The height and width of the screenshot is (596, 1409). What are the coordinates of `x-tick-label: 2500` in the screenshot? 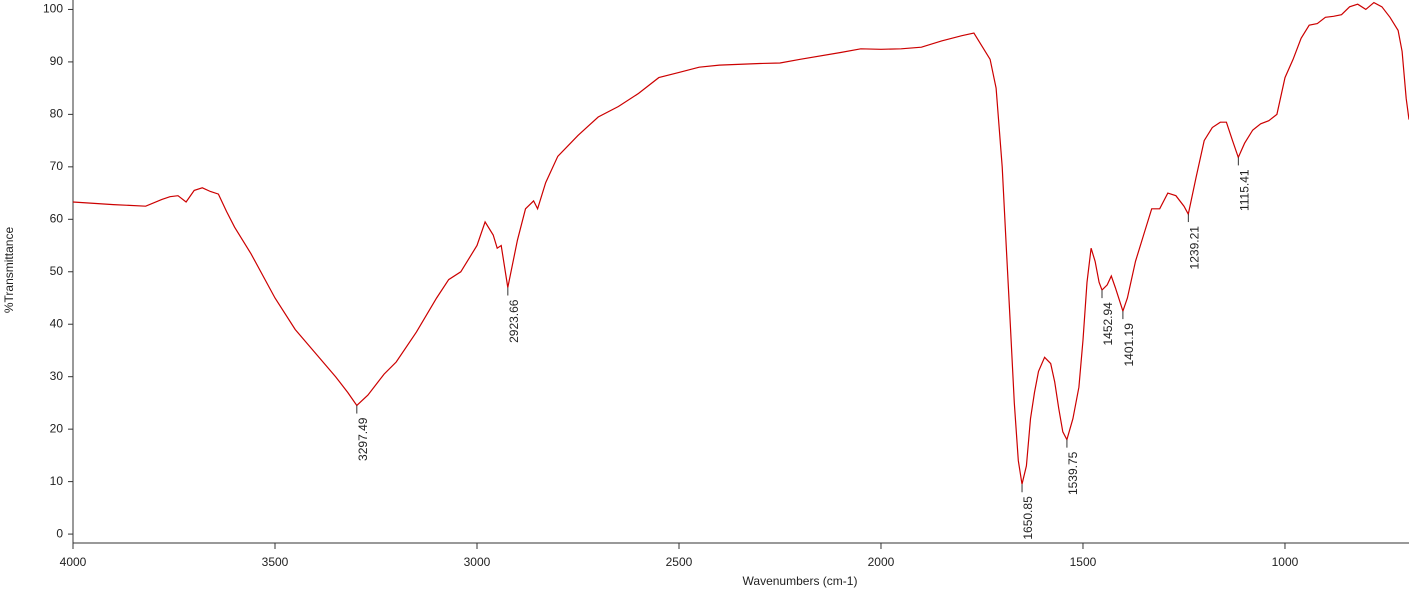 It's located at (679, 562).